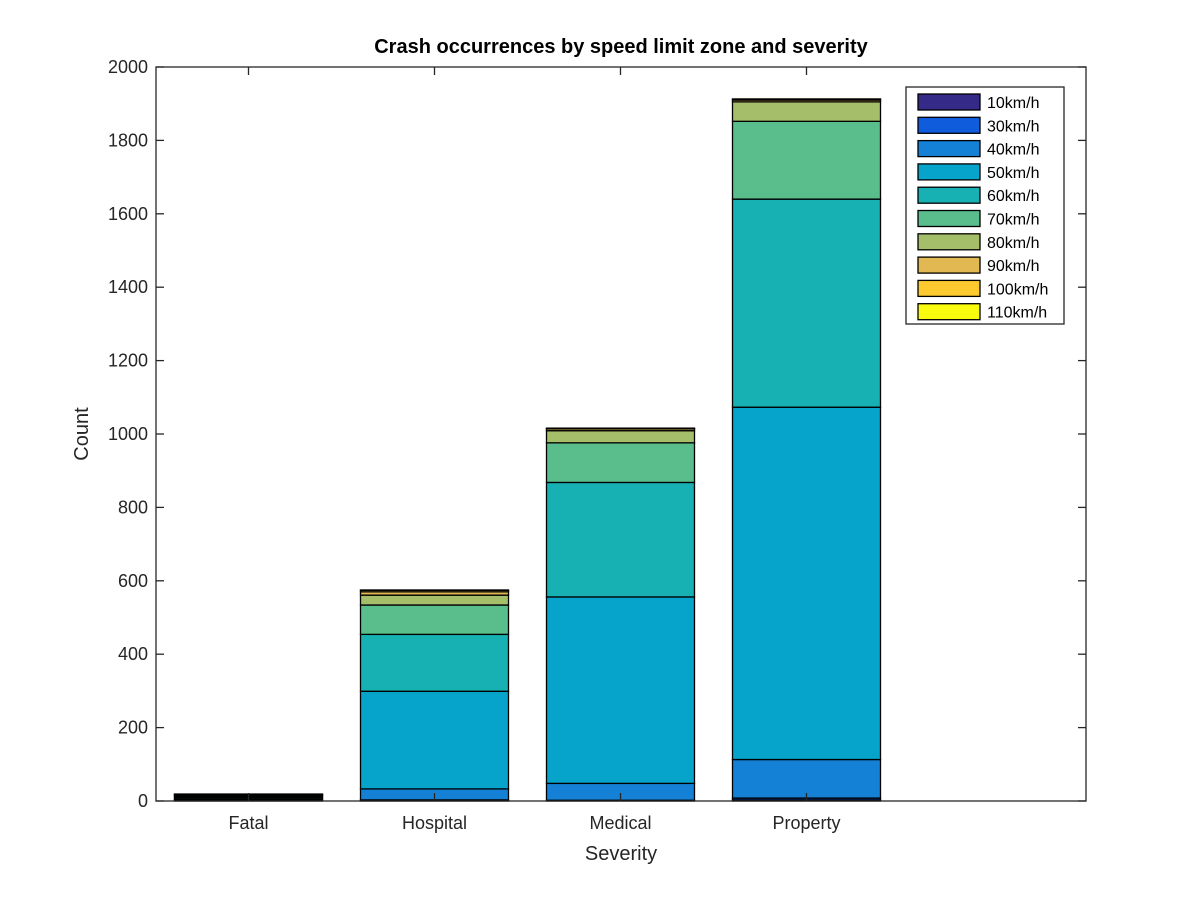 The height and width of the screenshot is (900, 1200). Describe the element at coordinates (133, 728) in the screenshot. I see `y-tick-label: 200` at that location.